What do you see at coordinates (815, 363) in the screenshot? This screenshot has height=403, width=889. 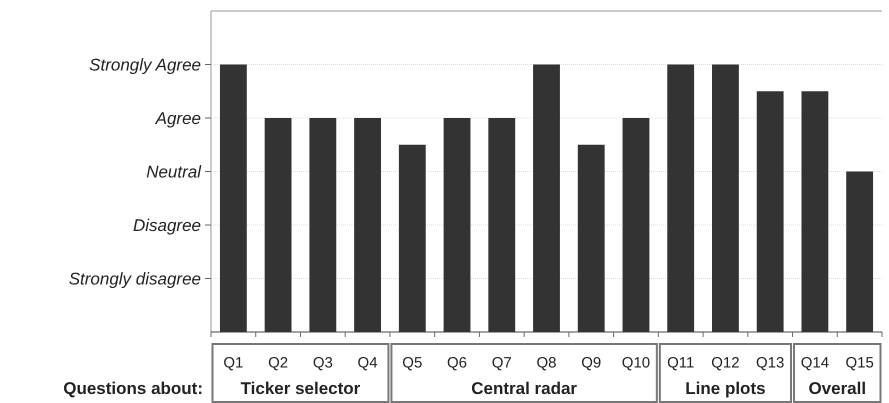 I see `x-tick-label: Q14` at bounding box center [815, 363].